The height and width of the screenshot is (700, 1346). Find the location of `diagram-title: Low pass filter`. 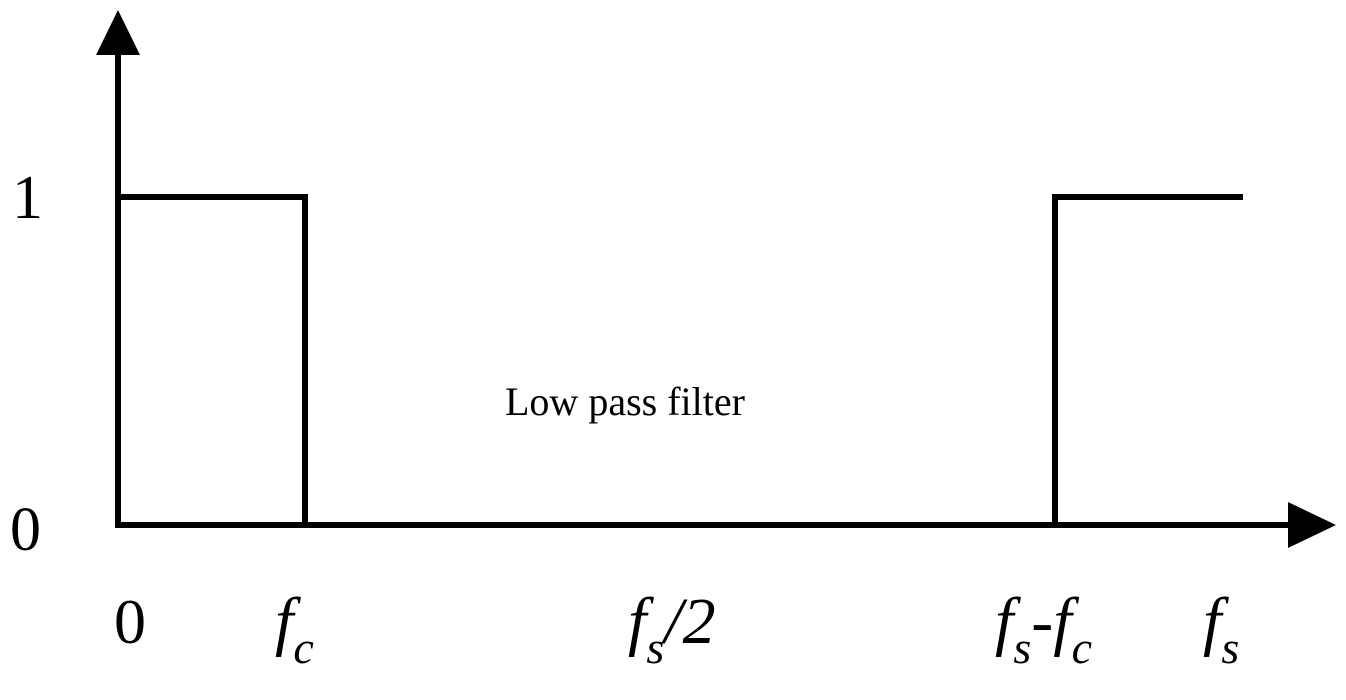

diagram-title: Low pass filter is located at coordinates (625, 401).